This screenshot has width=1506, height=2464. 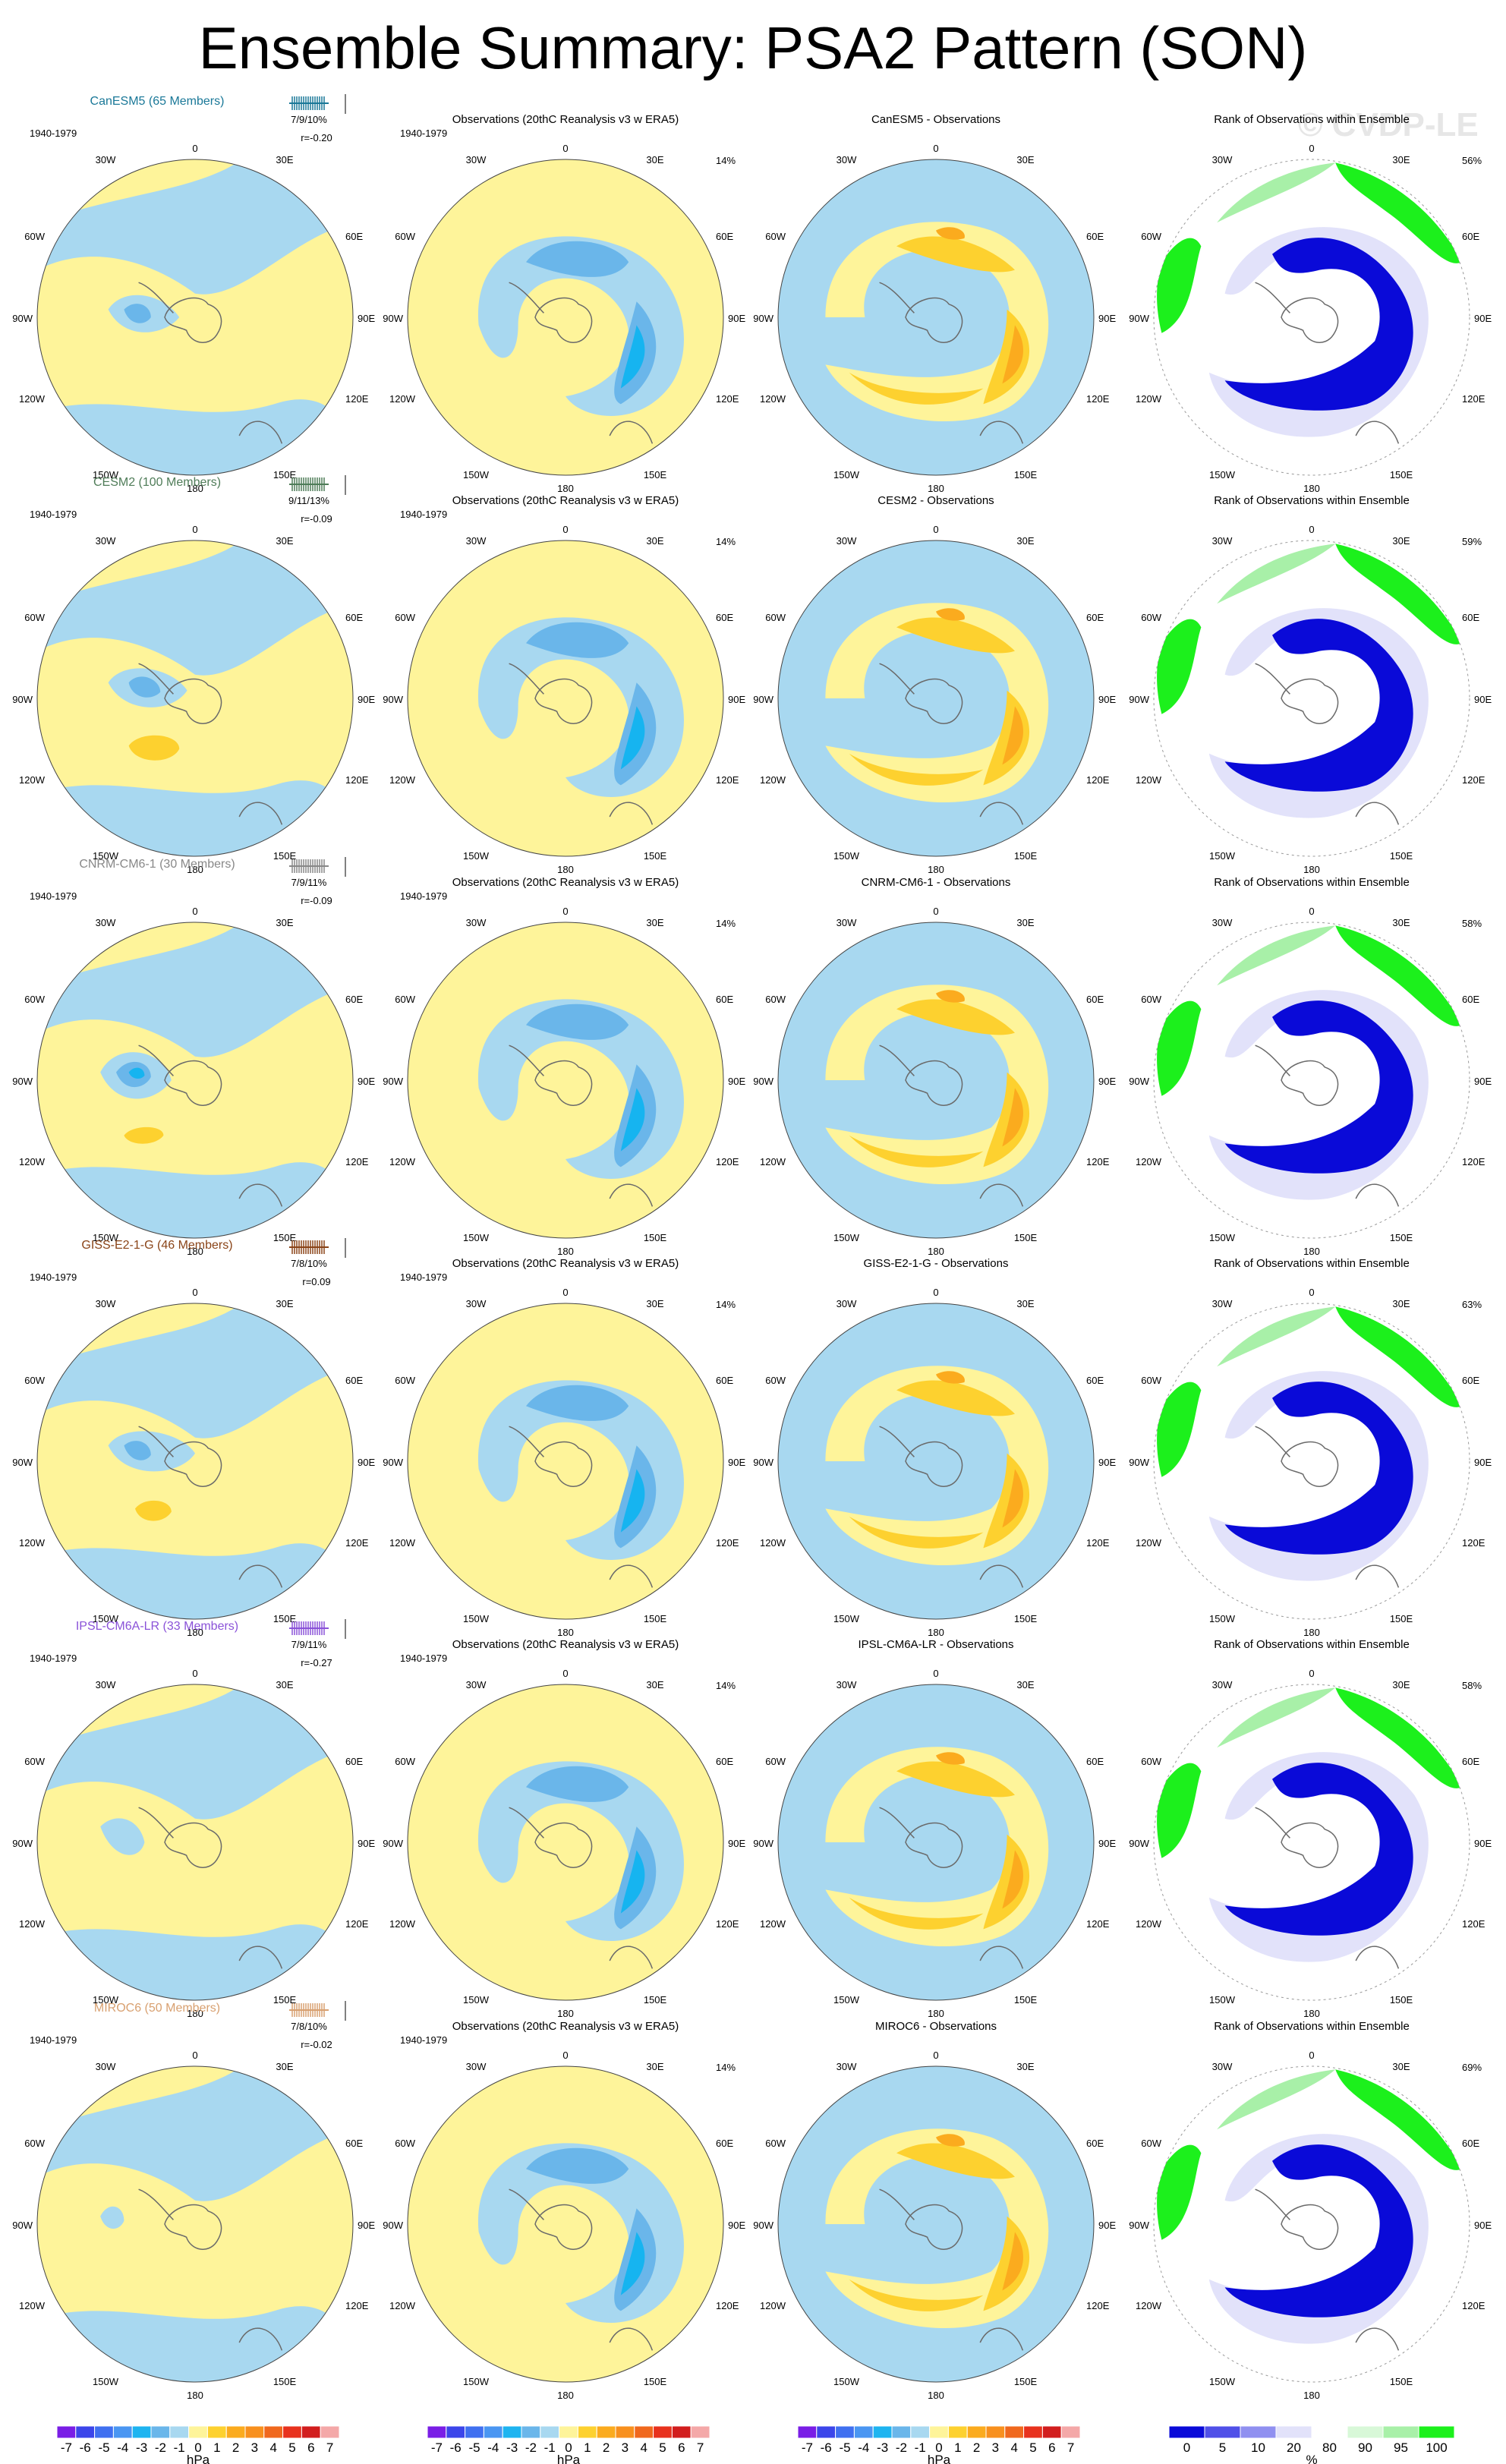 What do you see at coordinates (563, 2227) in the screenshot?
I see `coastline` at bounding box center [563, 2227].